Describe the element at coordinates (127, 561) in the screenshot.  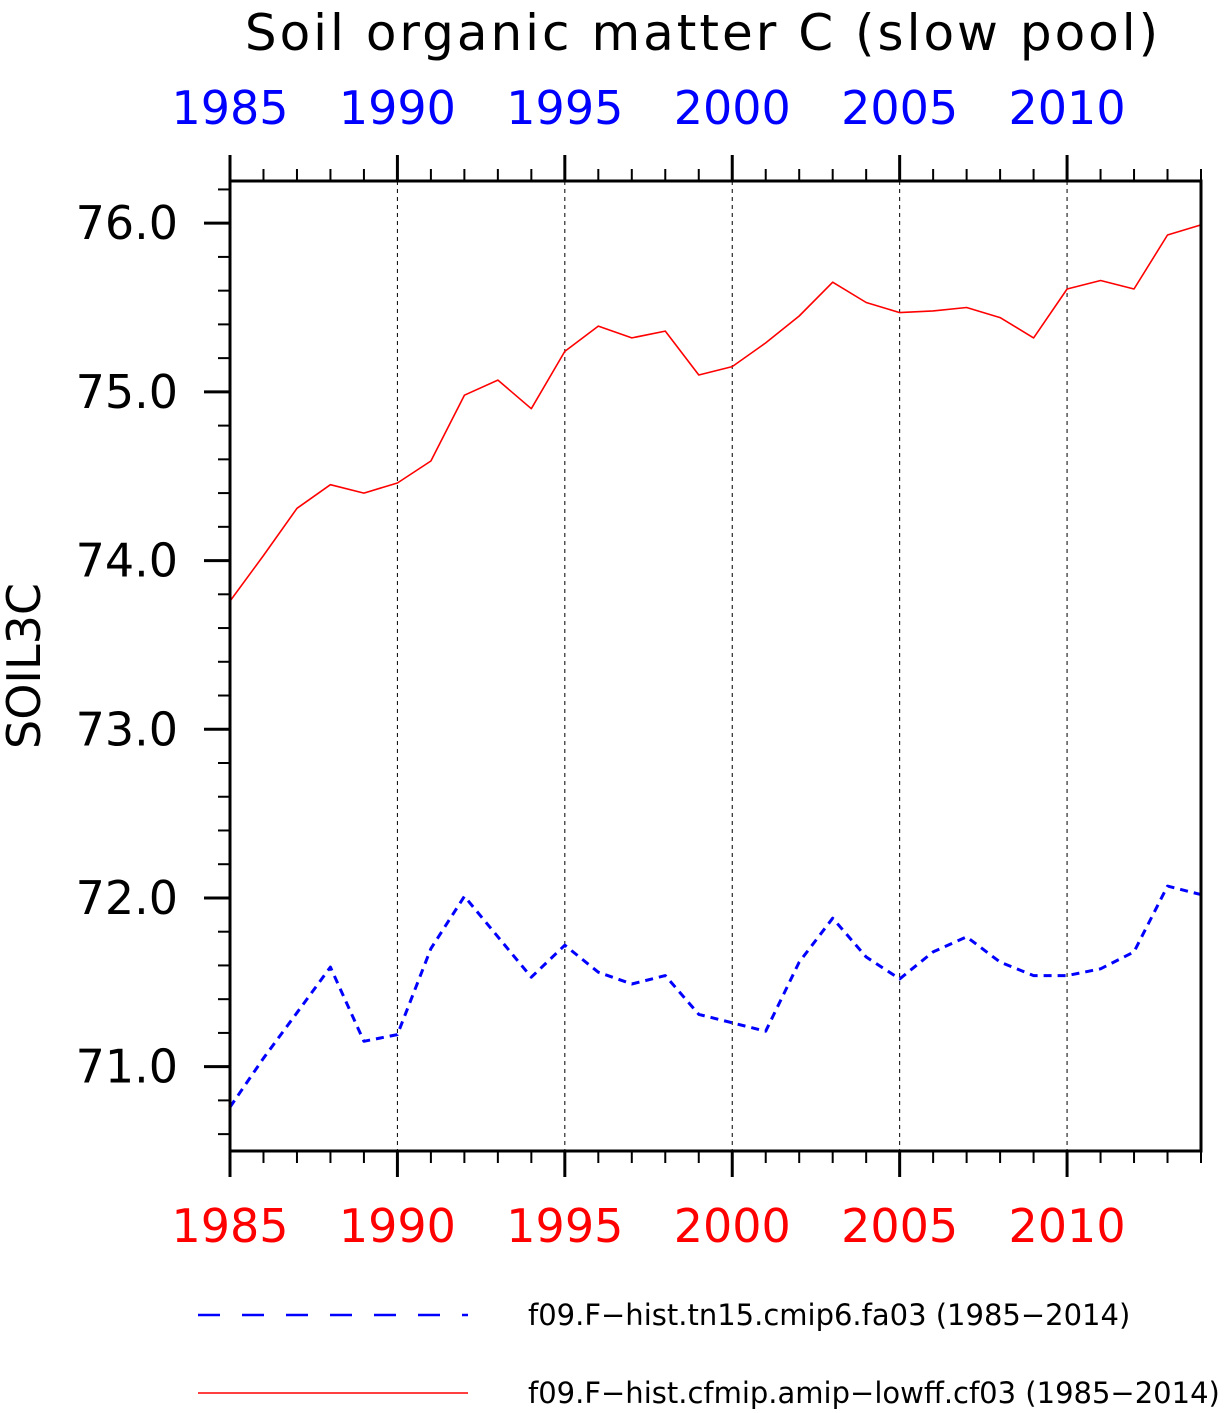
I see `y-tick-label: 74.0` at that location.